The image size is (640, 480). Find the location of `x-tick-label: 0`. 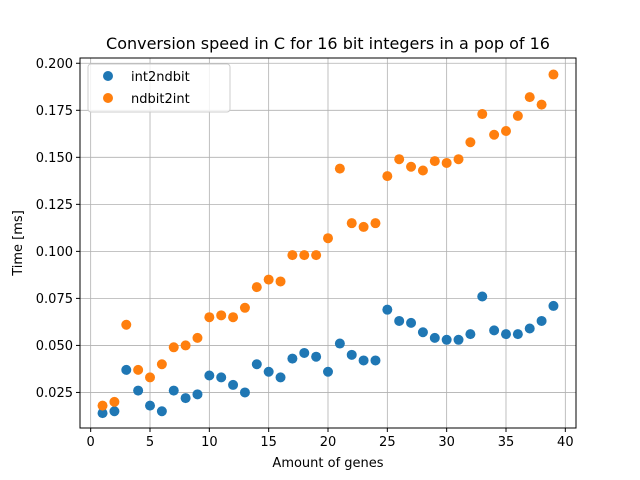

x-tick-label: 0 is located at coordinates (91, 442).